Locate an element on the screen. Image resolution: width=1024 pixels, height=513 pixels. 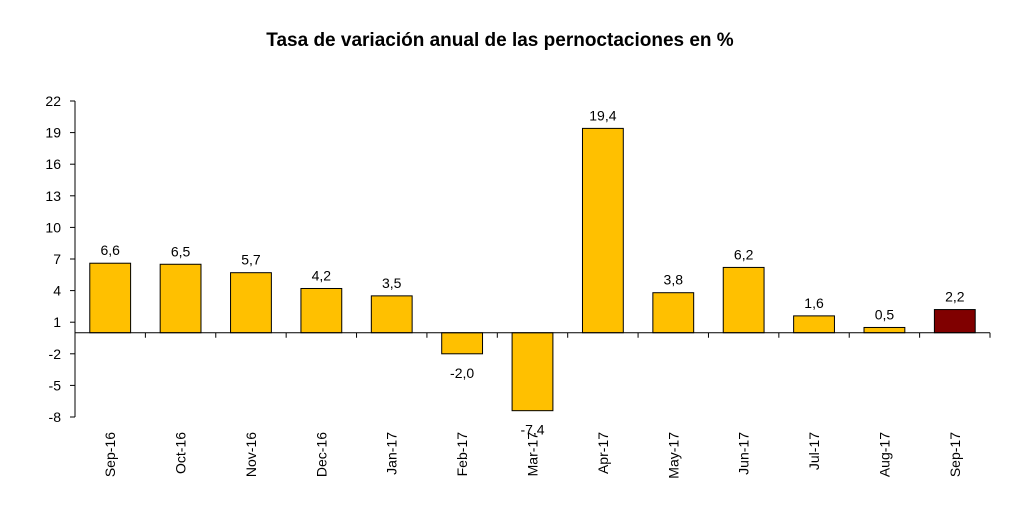
y-tick-label: -5 is located at coordinates (55, 385).